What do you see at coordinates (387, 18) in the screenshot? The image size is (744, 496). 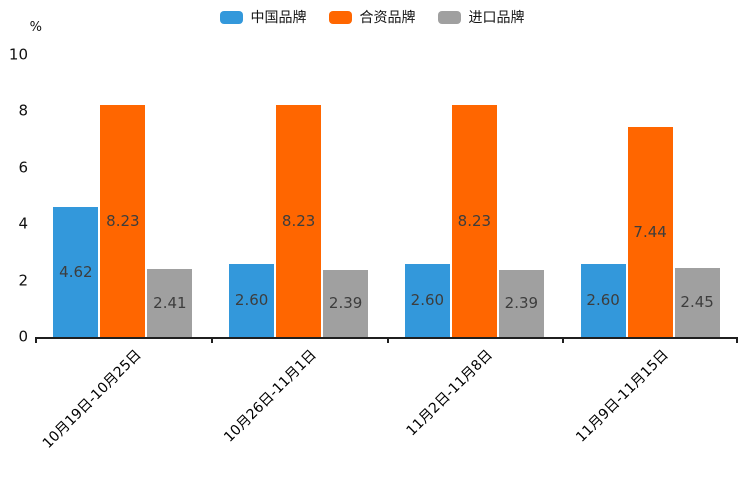 I see `legend-label: 合资品牌` at bounding box center [387, 18].